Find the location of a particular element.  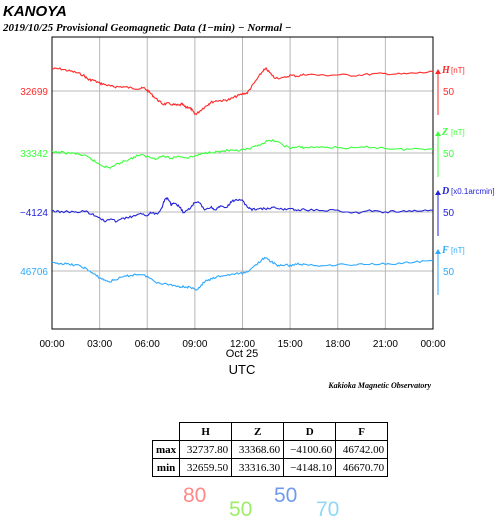

series-unit-z: [nT] is located at coordinates (458, 132).